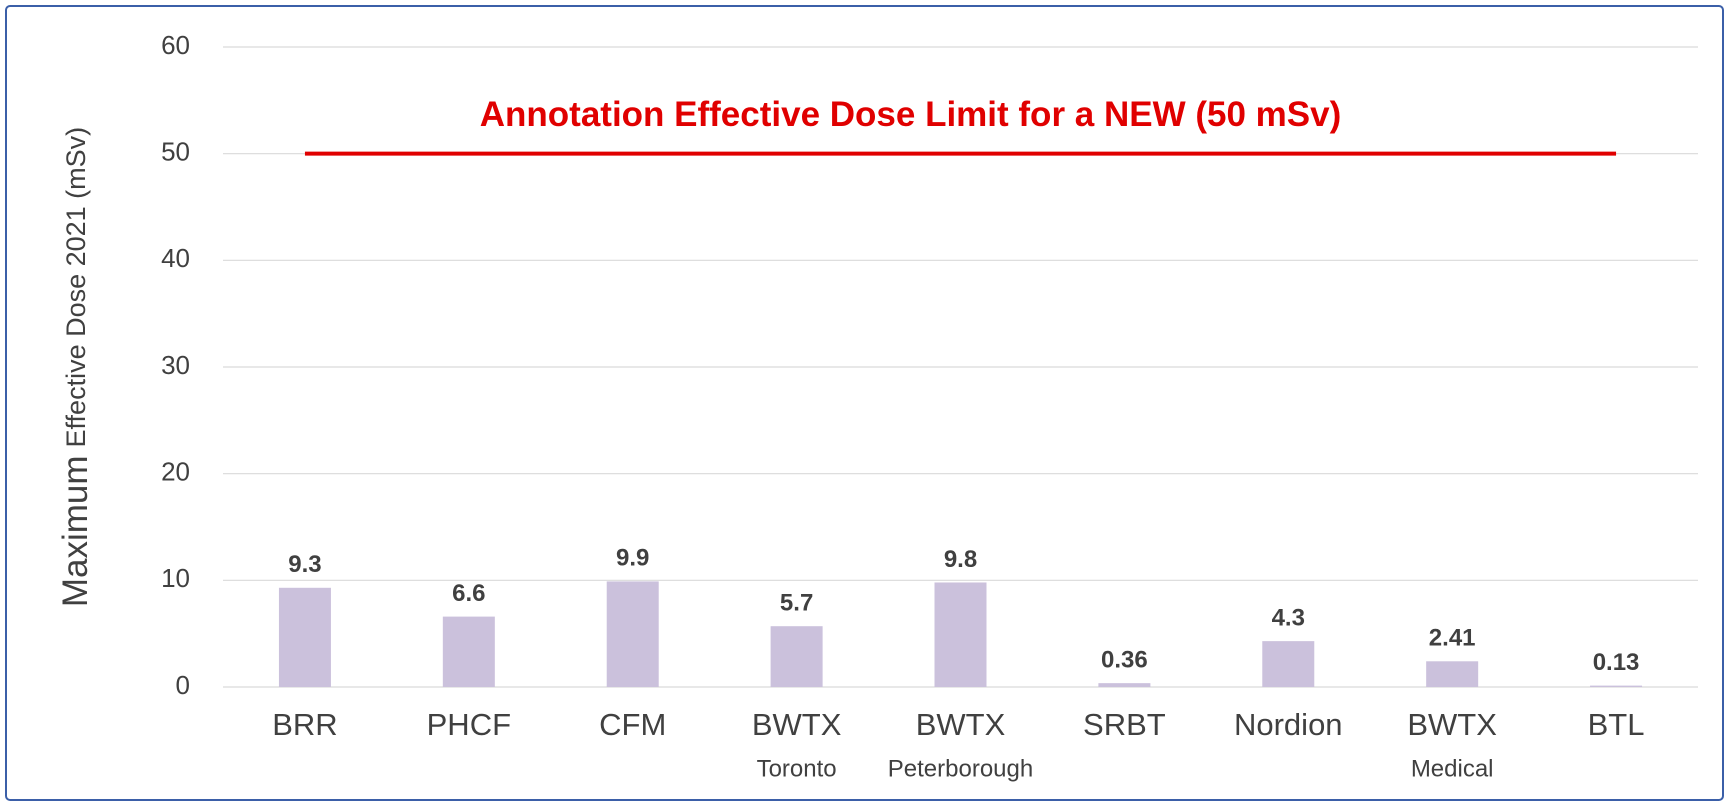 The height and width of the screenshot is (806, 1729). What do you see at coordinates (960, 768) in the screenshot?
I see `x-tick-sublabel: Peterborough` at bounding box center [960, 768].